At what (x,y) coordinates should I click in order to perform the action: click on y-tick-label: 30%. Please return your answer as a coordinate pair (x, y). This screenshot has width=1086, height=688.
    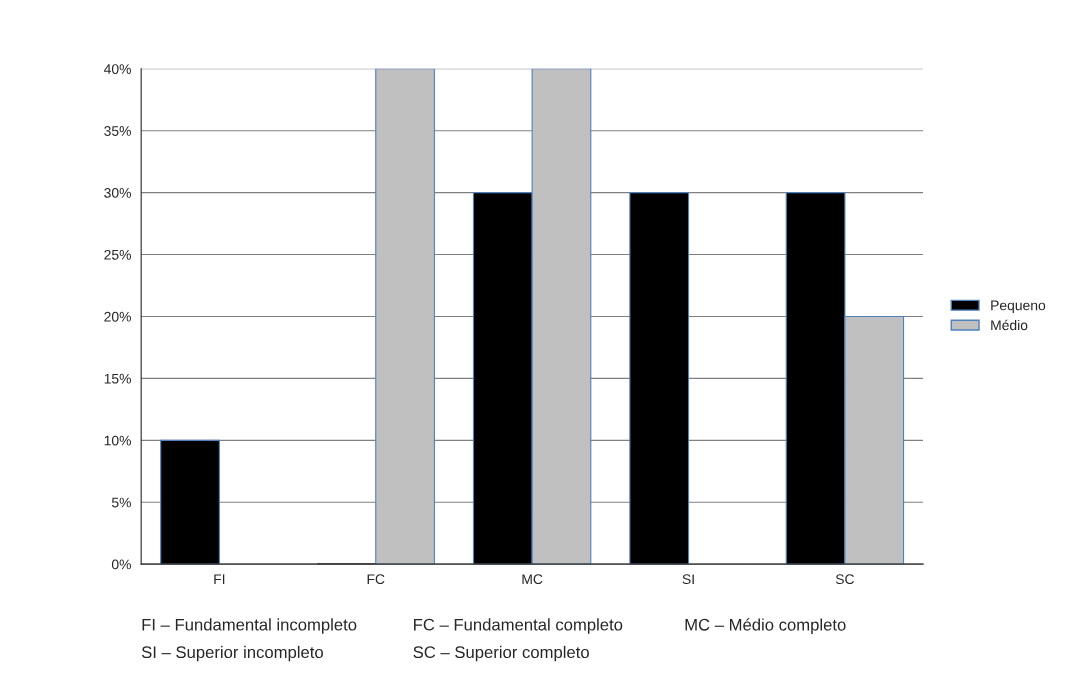
    Looking at the image, I should click on (117, 192).